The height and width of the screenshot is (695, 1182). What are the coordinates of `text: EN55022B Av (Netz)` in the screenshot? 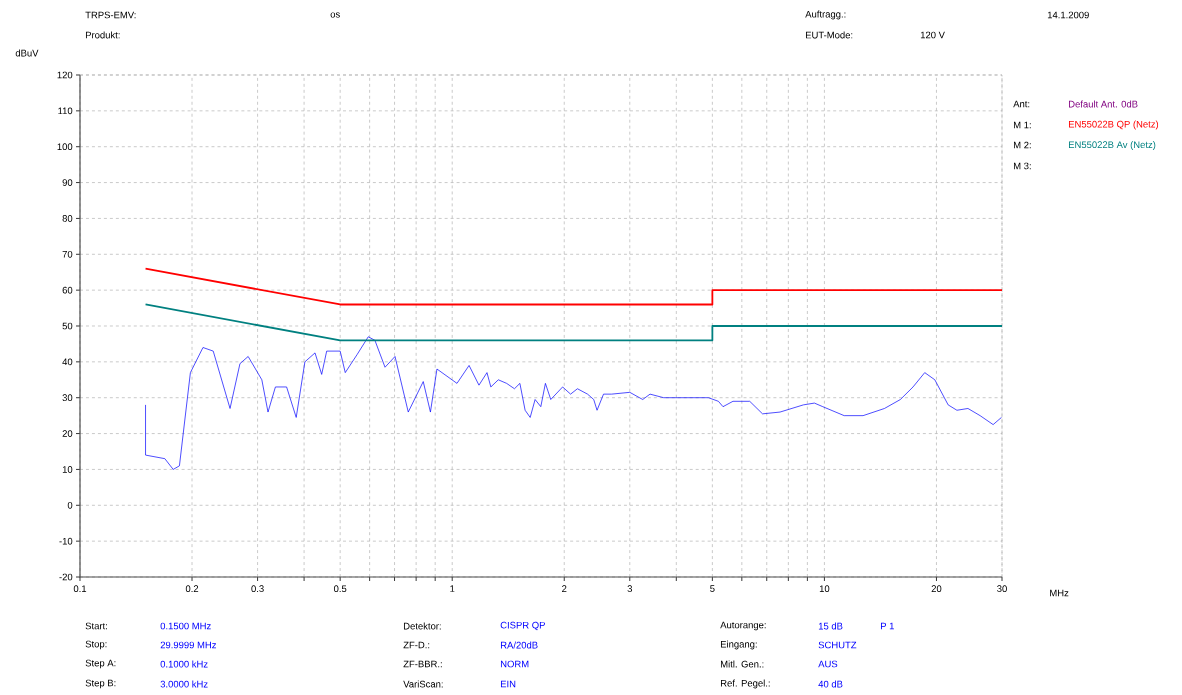 It's located at (1112, 145).